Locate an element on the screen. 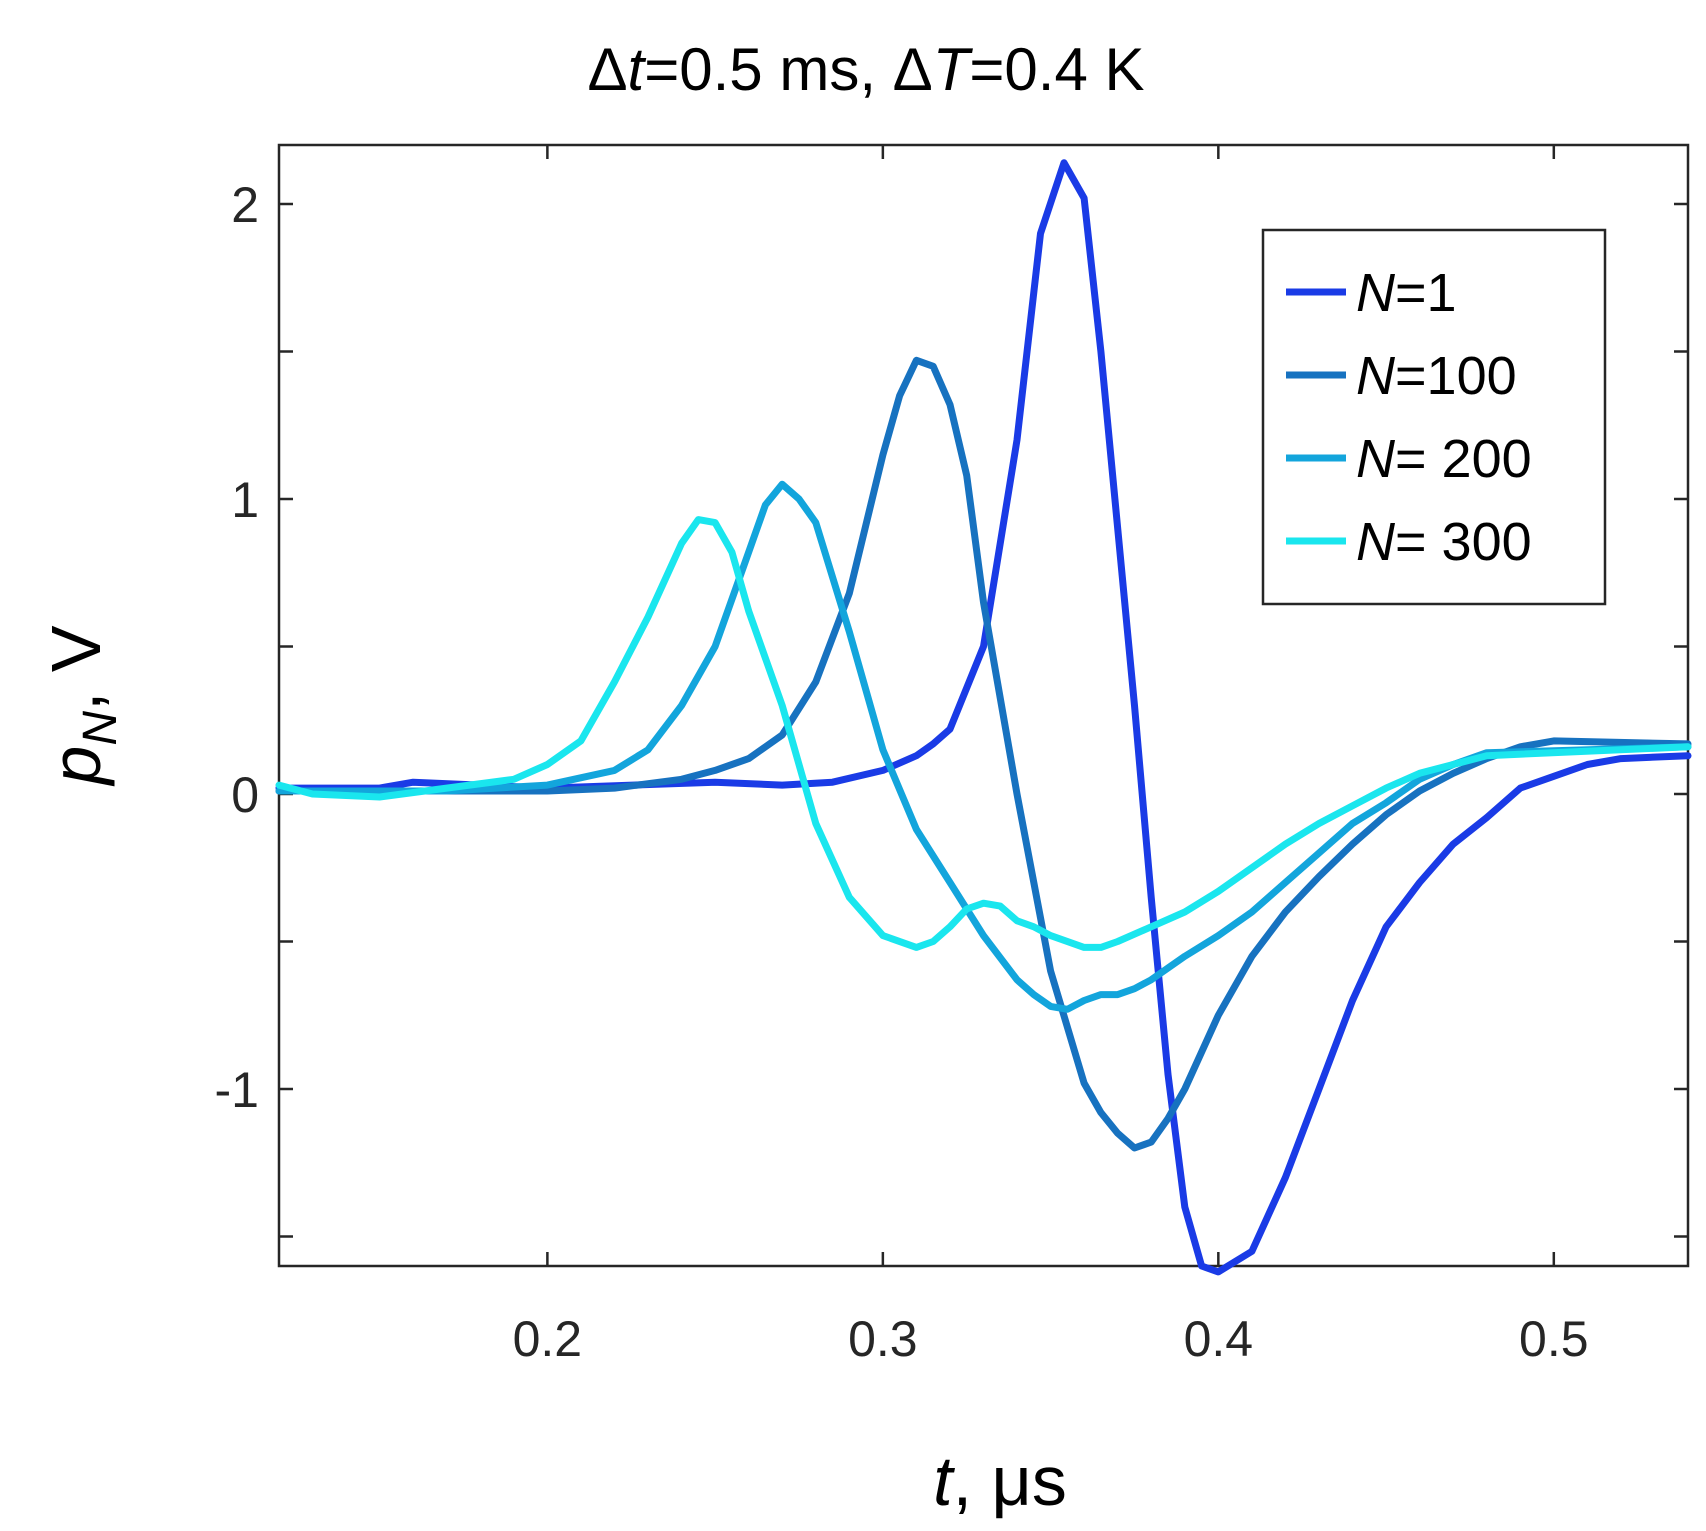 The image size is (1706, 1531). y-tick-label: 1 is located at coordinates (245, 500).